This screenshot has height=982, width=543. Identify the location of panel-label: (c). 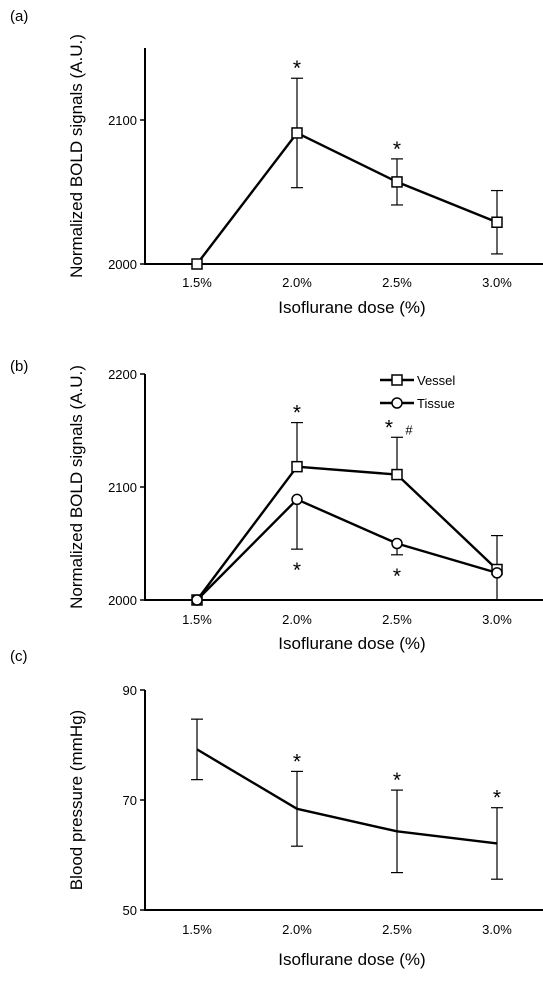
(19, 656).